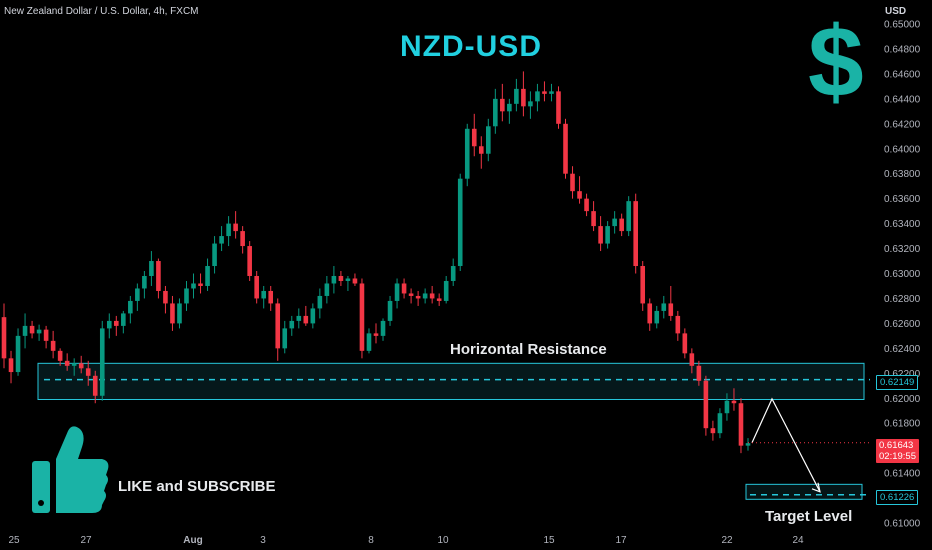  Describe the element at coordinates (70, 469) in the screenshot. I see `thumbs-up-icon` at that location.